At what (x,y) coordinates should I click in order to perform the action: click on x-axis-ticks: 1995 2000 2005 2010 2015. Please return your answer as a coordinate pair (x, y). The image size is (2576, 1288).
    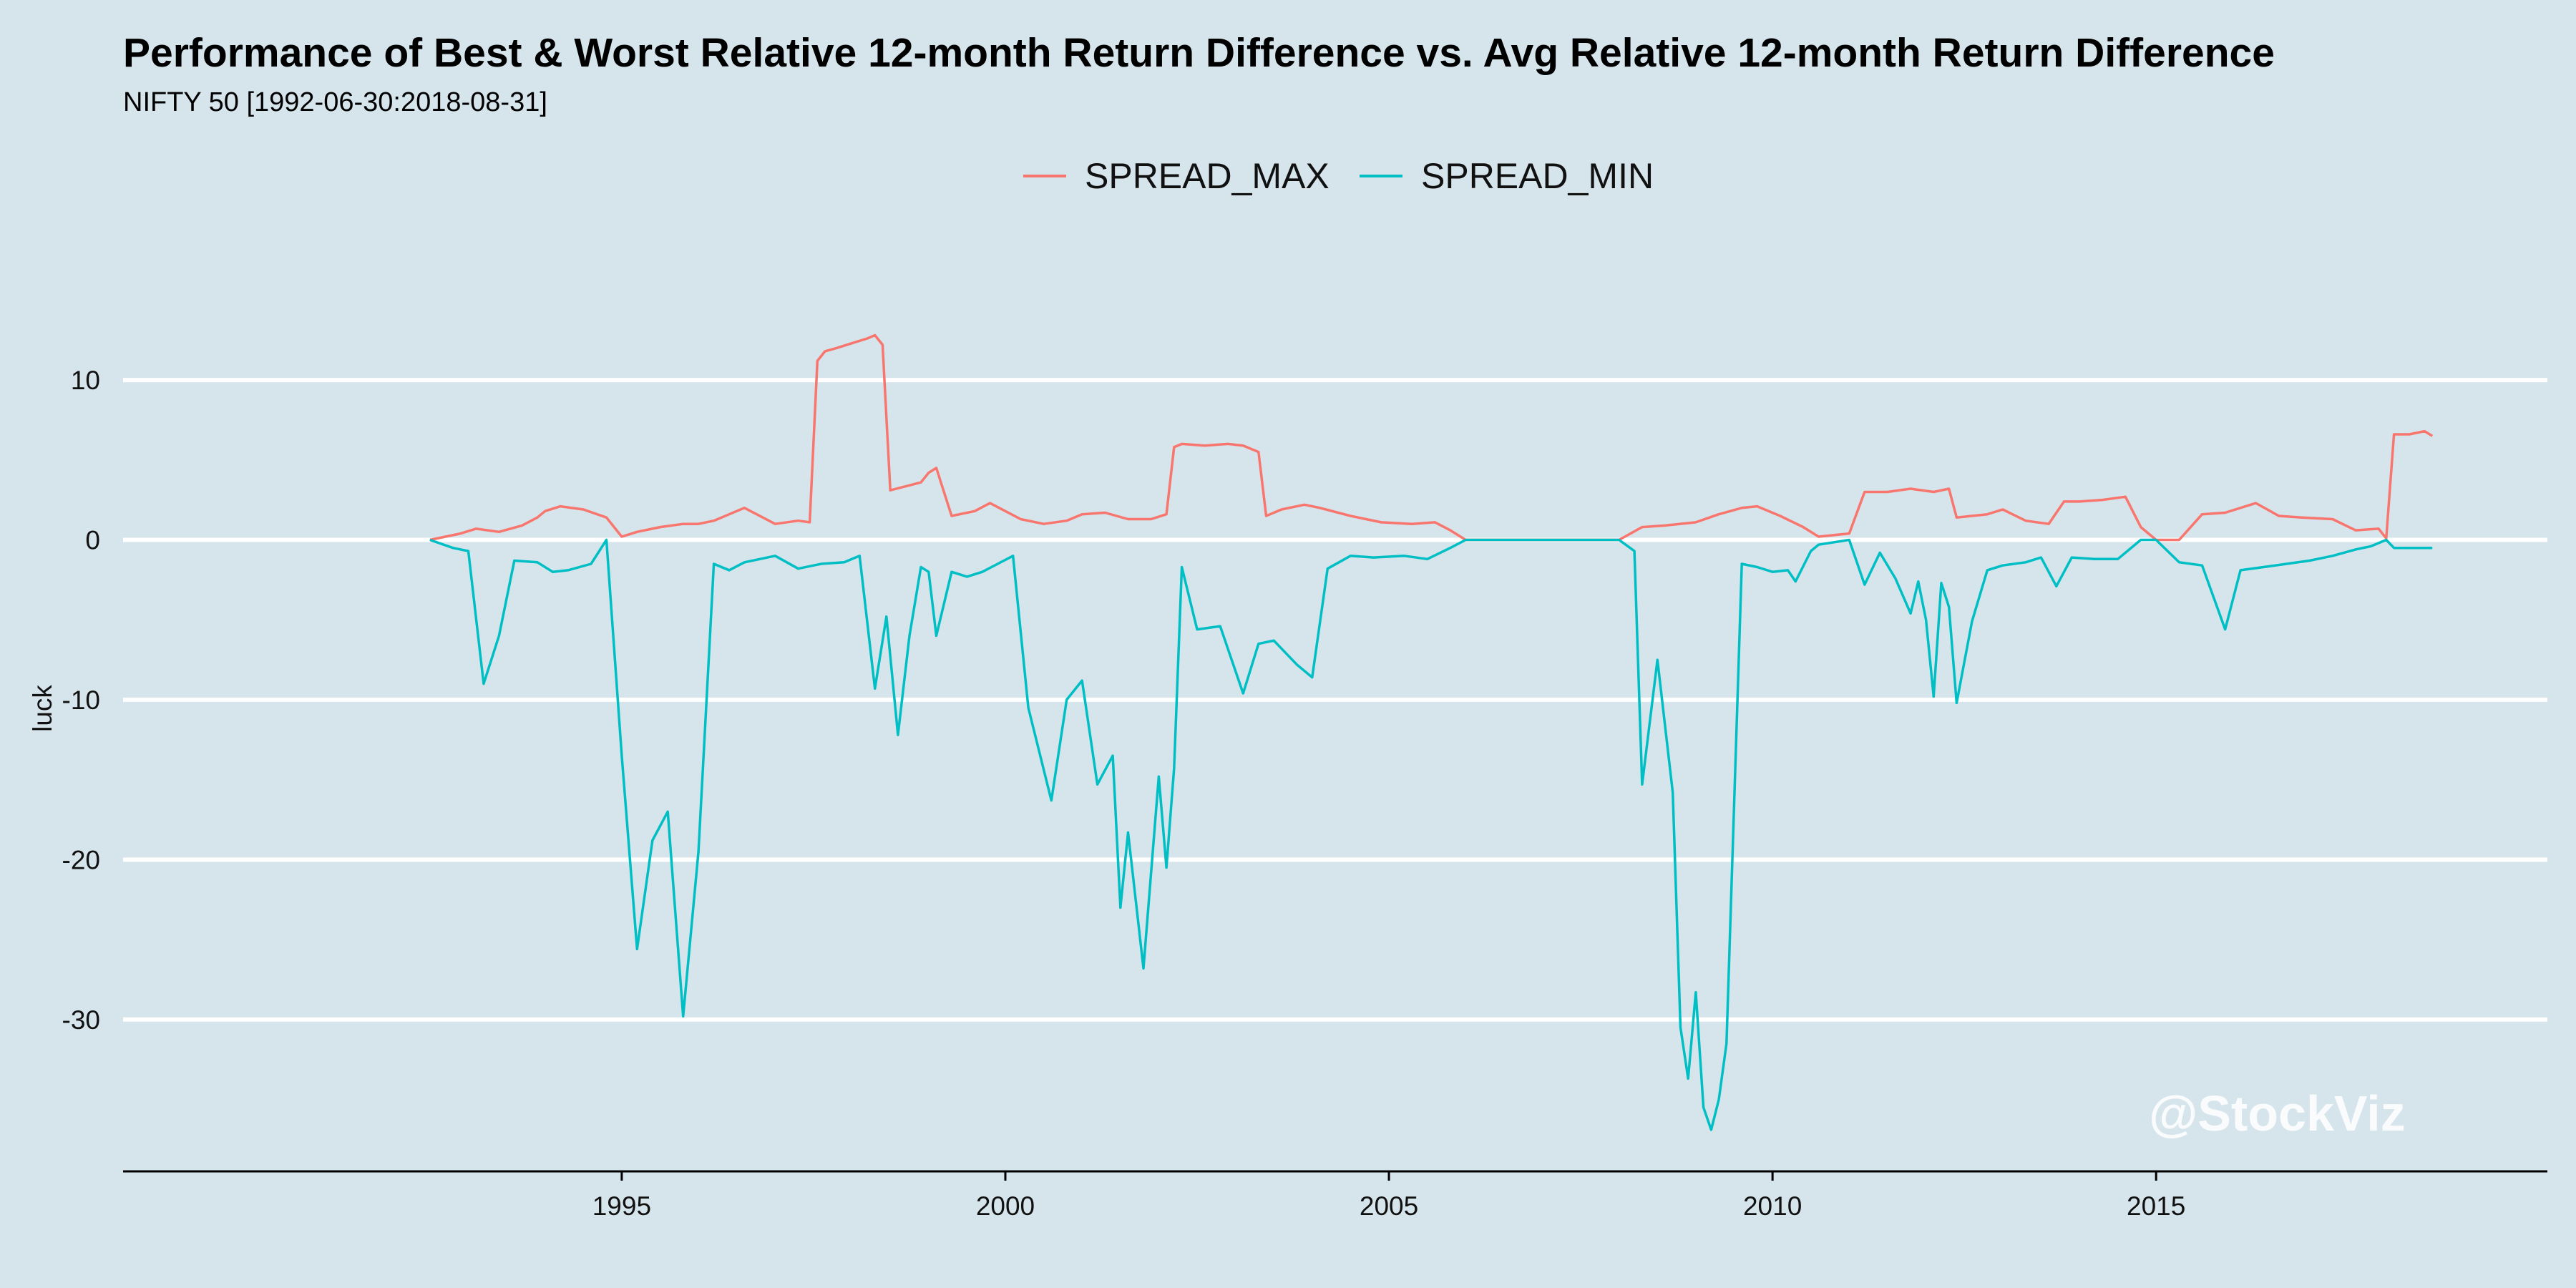
    Looking at the image, I should click on (1388, 1196).